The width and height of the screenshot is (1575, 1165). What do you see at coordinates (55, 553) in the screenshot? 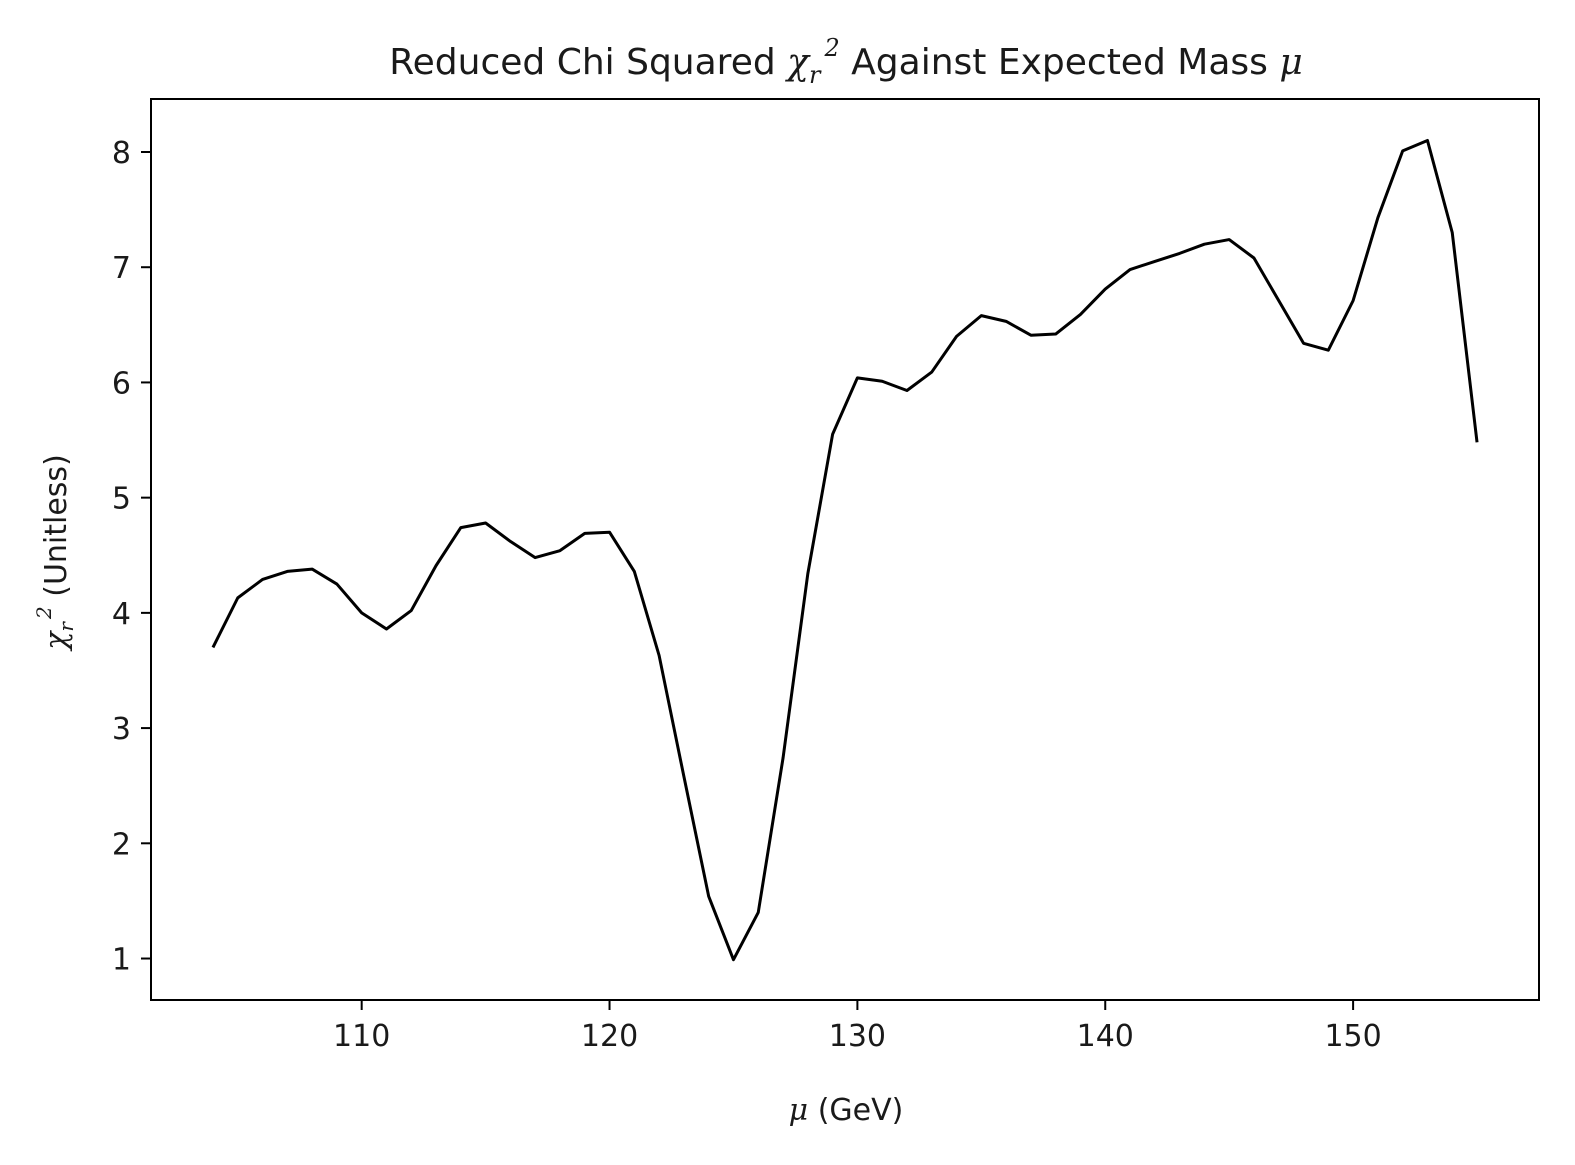
I see `y-axis-label: χr2 (Unitless)` at bounding box center [55, 553].